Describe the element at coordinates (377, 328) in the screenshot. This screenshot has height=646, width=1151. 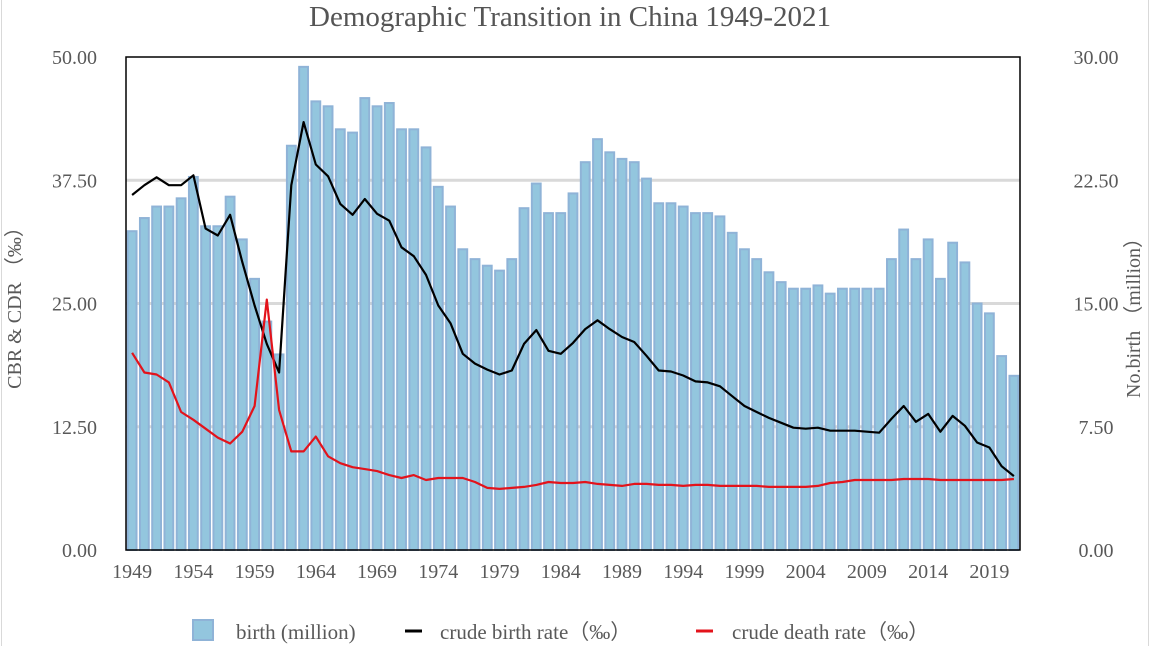
I see `bar-1969` at that location.